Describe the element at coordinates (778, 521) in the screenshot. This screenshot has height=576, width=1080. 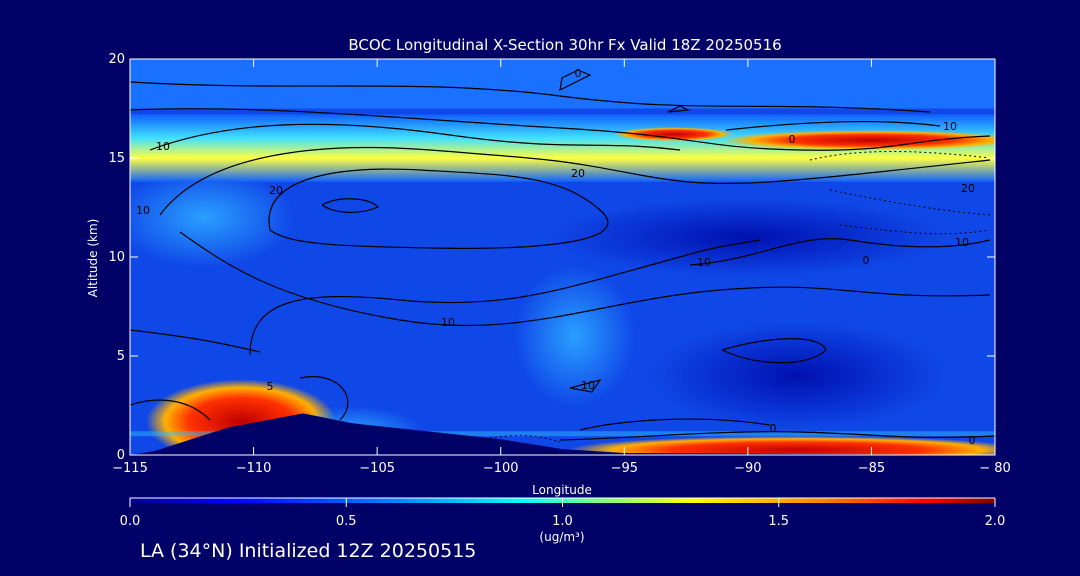
I see `colorbar-tick-label: 1.5` at that location.